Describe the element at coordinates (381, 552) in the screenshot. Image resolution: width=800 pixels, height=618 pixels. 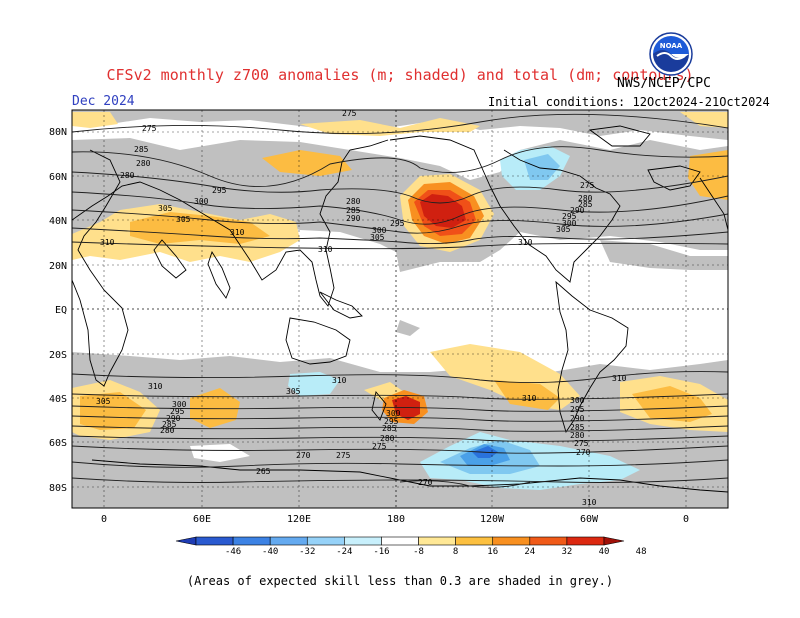
I see `colorbar-tick-label: -16` at that location.